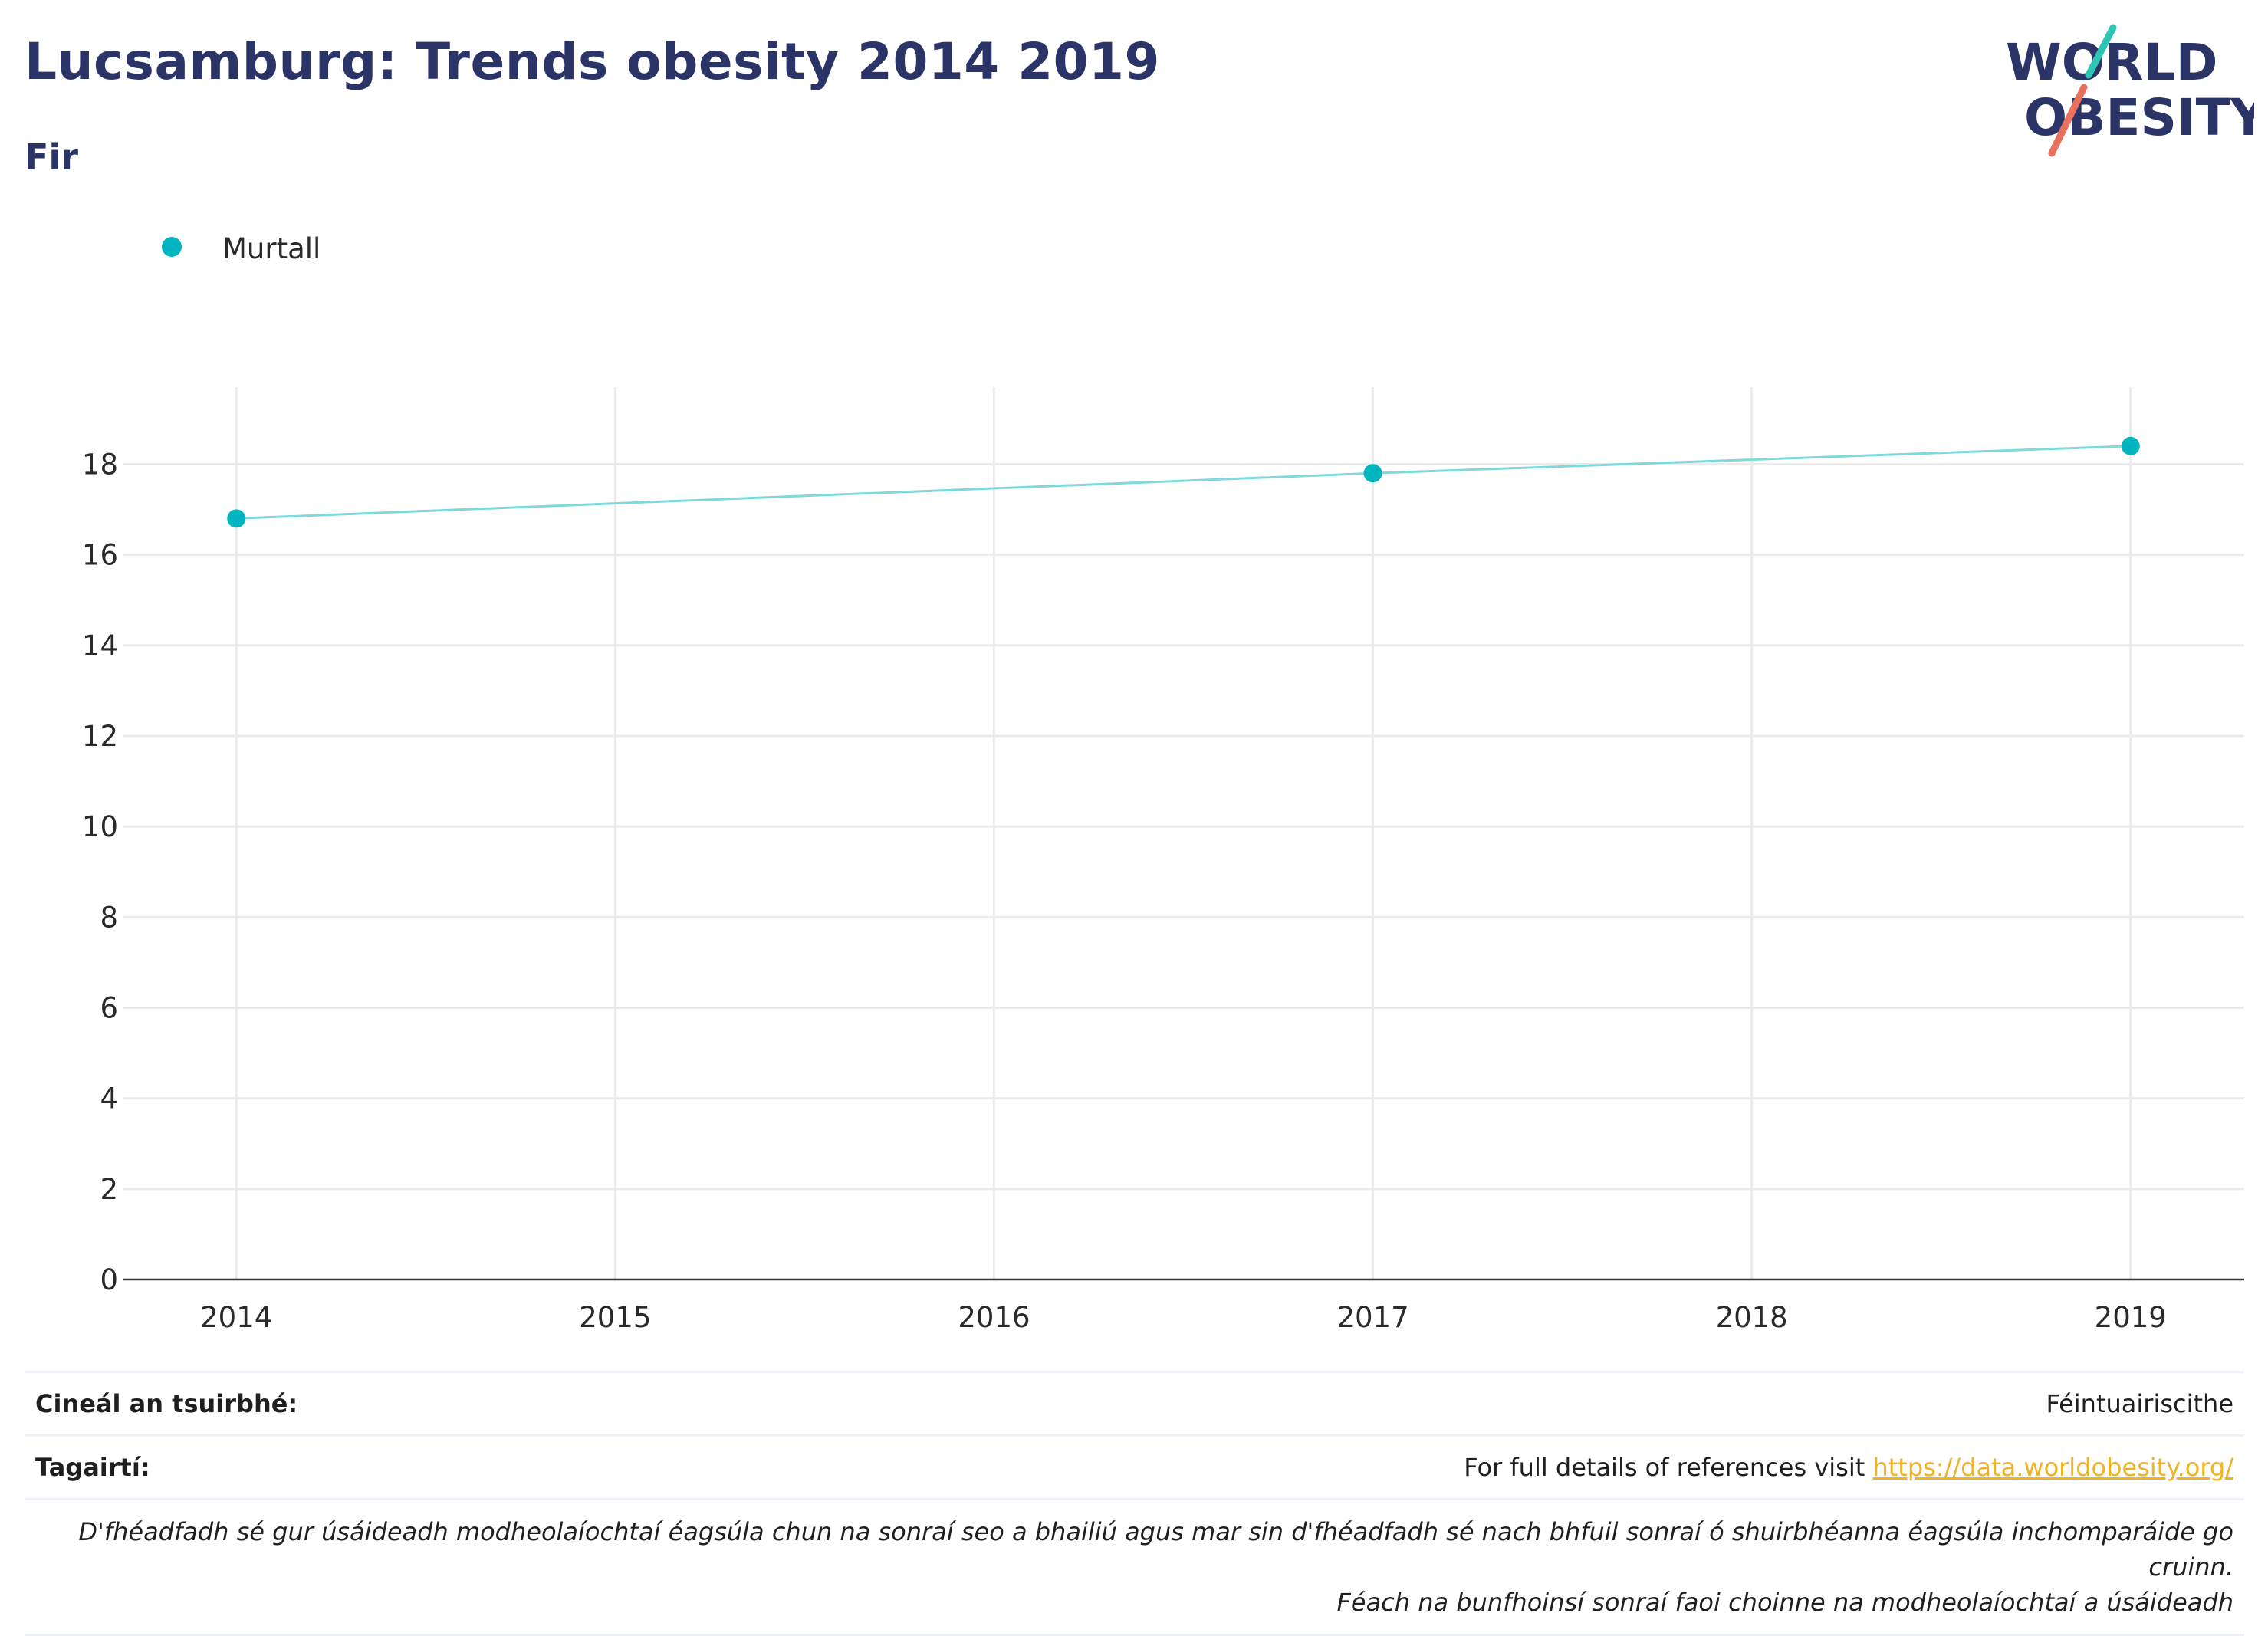  I want to click on page-title: Lucsamburg: Trends obesity 2014 2019, so click(592, 61).